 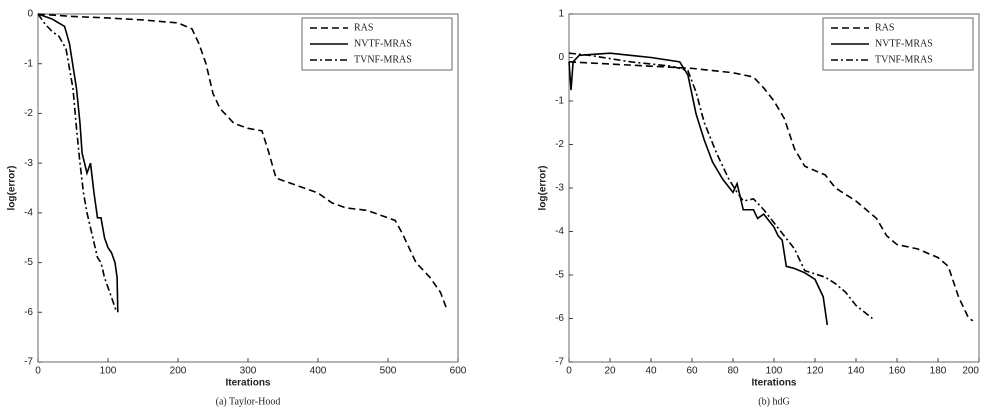 What do you see at coordinates (388, 371) in the screenshot?
I see `x-tick-label: 500` at bounding box center [388, 371].